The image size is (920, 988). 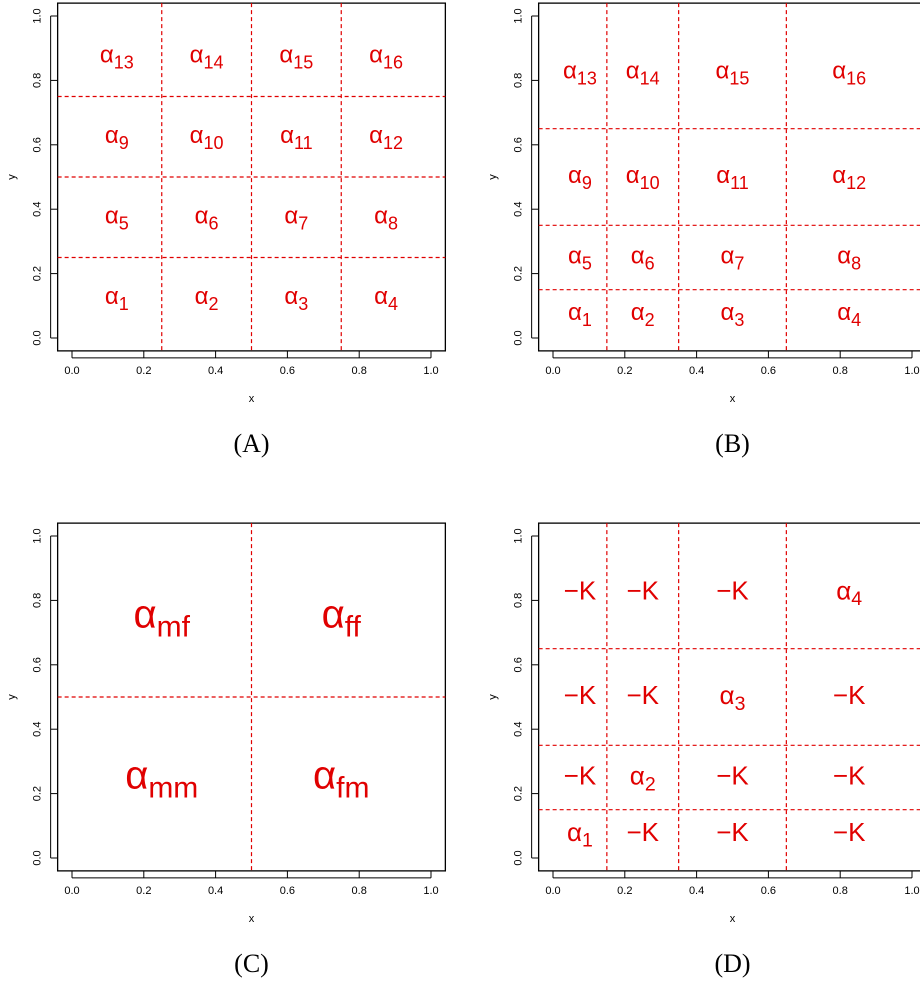 I want to click on caption: (D), so click(x=732, y=963).